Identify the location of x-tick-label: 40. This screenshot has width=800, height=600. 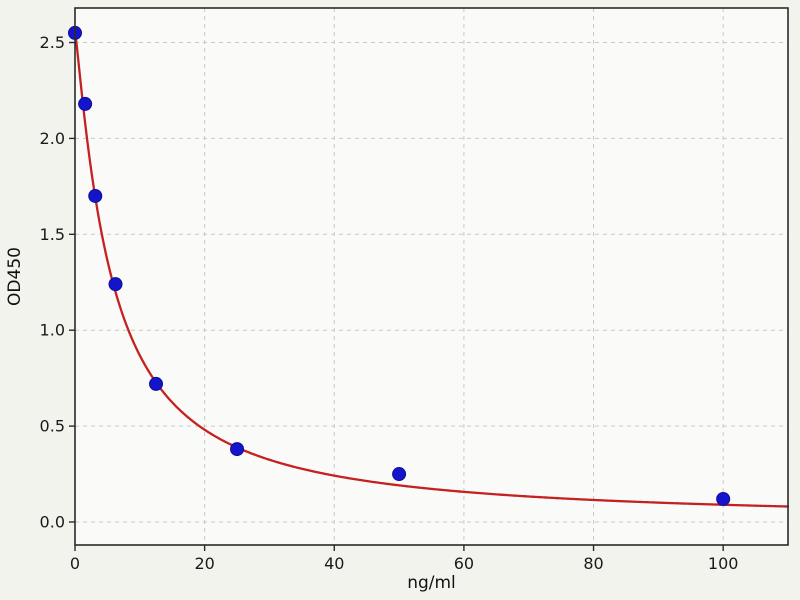
(334, 563).